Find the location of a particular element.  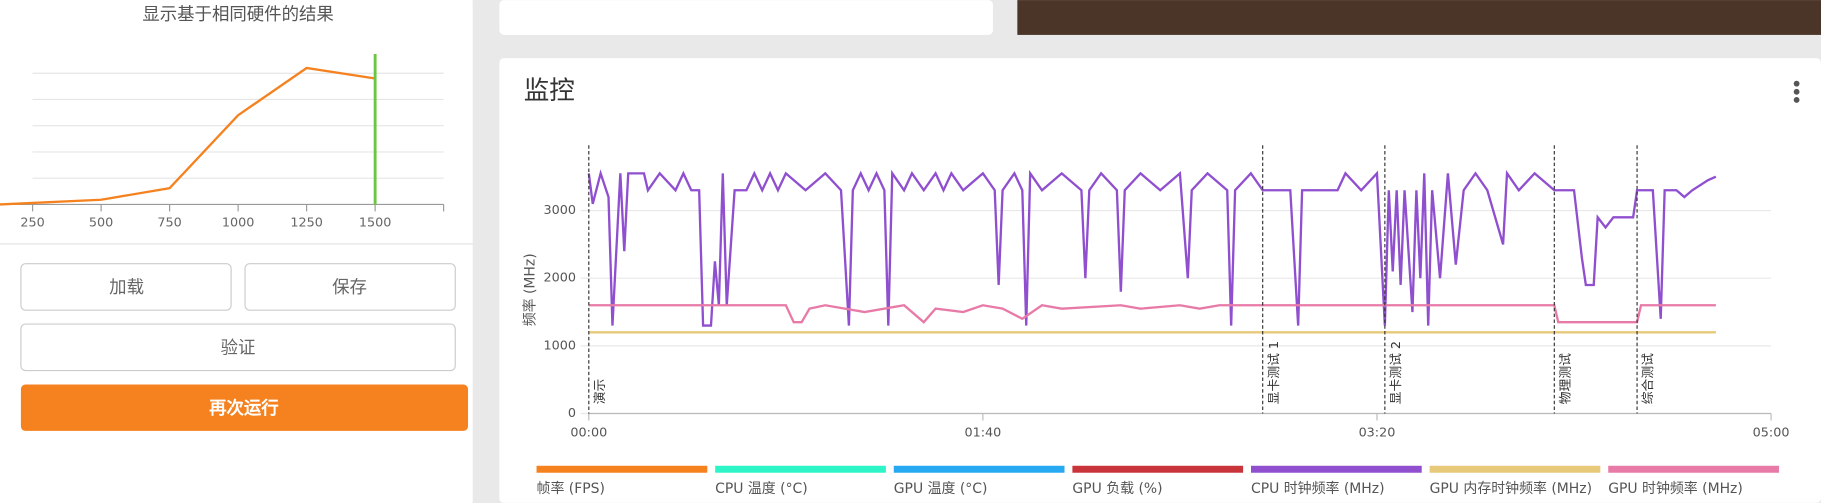

event-label: 综合测试 is located at coordinates (1648, 378).